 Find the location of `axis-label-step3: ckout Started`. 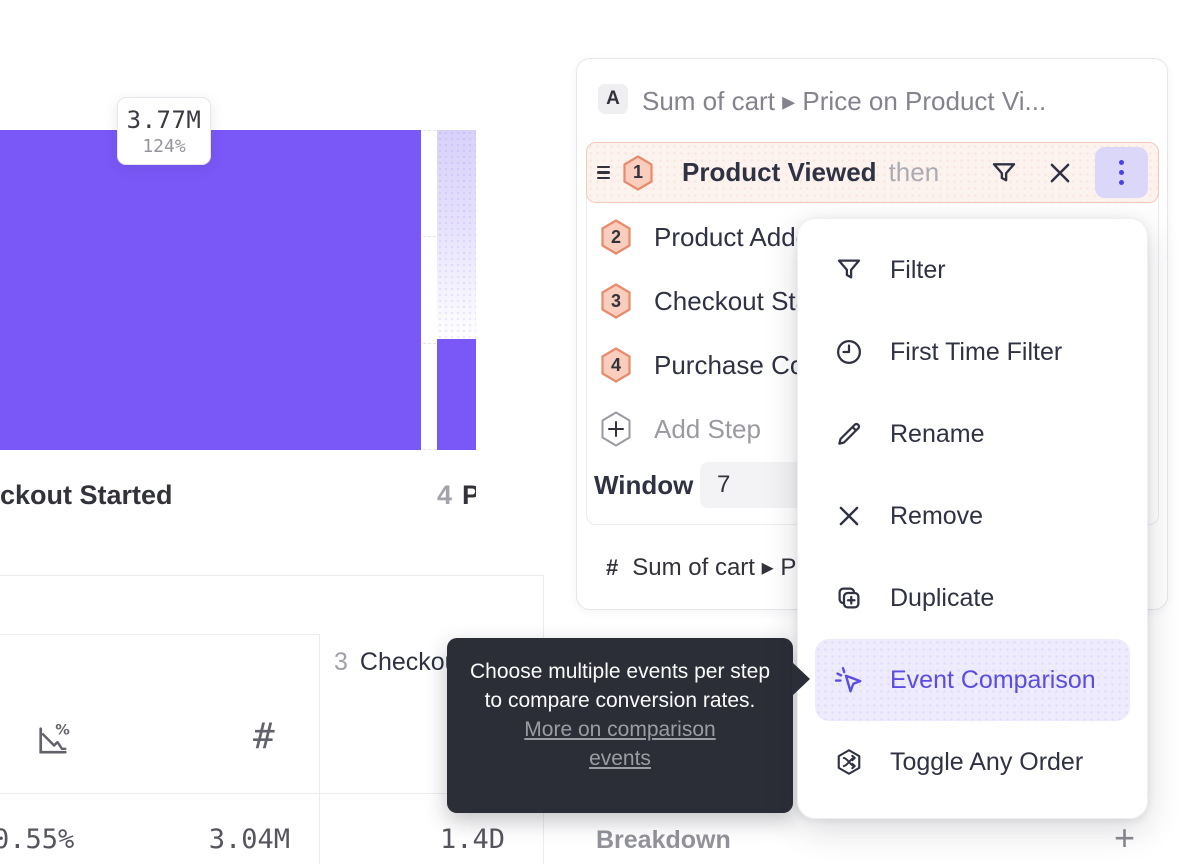

axis-label-step3: ckout Started is located at coordinates (86, 495).